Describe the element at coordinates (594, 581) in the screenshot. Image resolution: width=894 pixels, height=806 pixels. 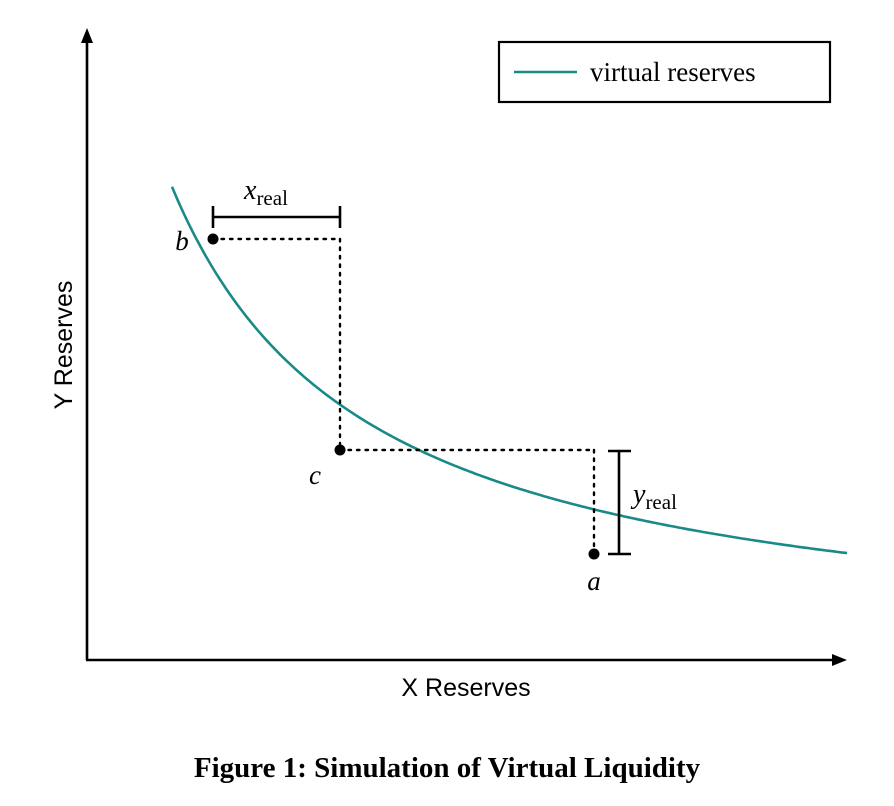
I see `point-a-label: a` at that location.